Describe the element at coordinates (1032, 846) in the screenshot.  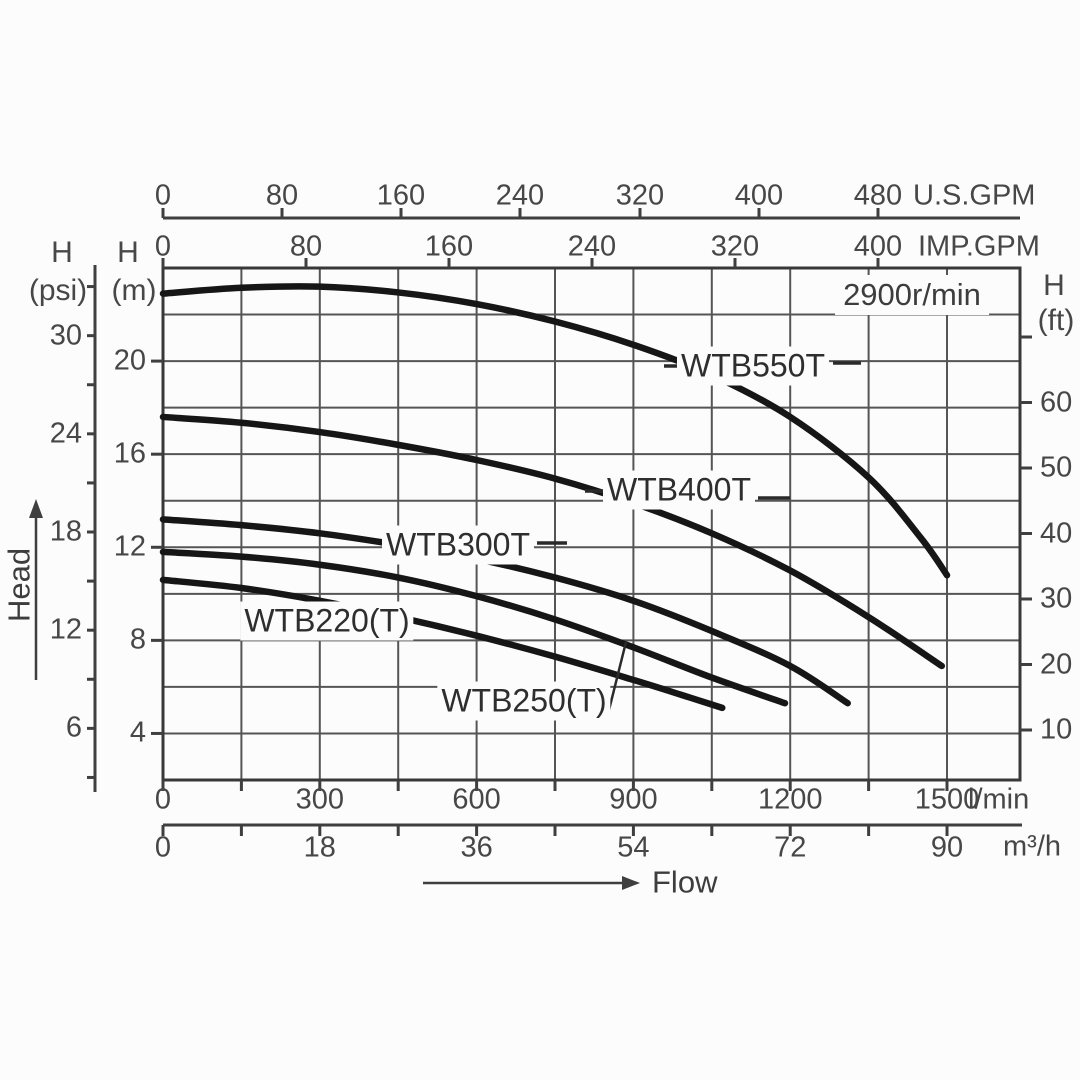
I see `m3h-unit-label: m³/h` at that location.